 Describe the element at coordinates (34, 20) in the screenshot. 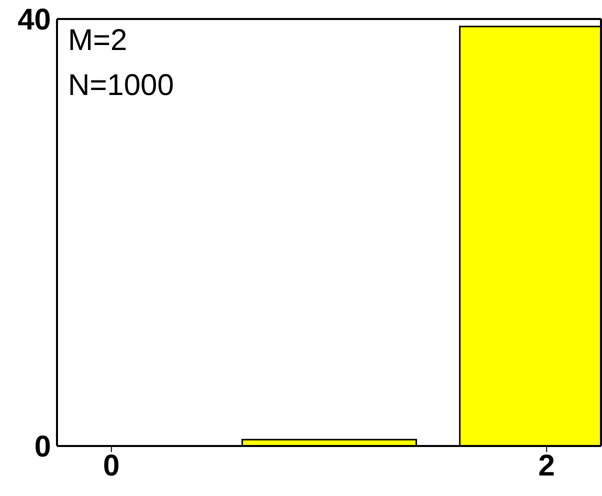

I see `y-tick-label: 40` at that location.